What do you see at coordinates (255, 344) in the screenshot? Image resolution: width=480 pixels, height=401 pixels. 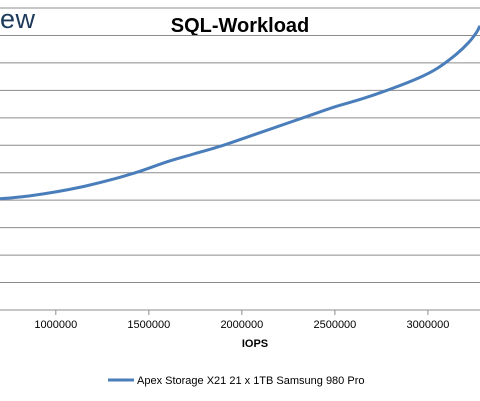 I see `x-axis-label: IOPS` at bounding box center [255, 344].